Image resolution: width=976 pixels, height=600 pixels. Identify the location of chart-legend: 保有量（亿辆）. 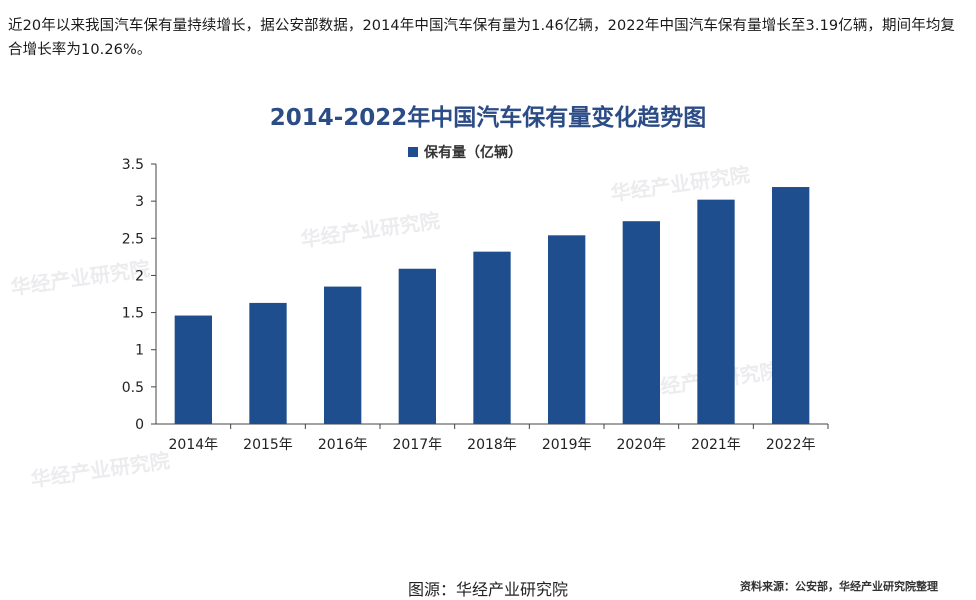
(465, 152).